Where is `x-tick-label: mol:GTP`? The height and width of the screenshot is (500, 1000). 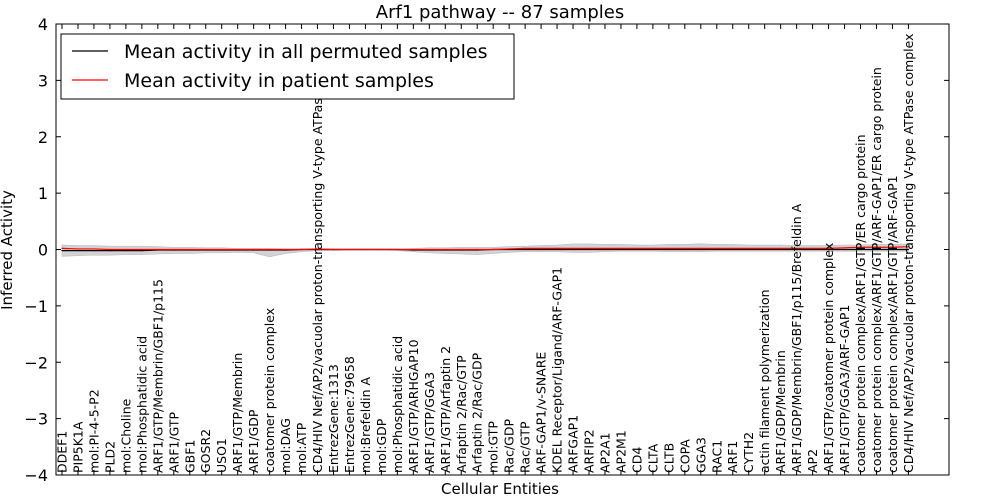
x-tick-label: mol:GTP is located at coordinates (493, 447).